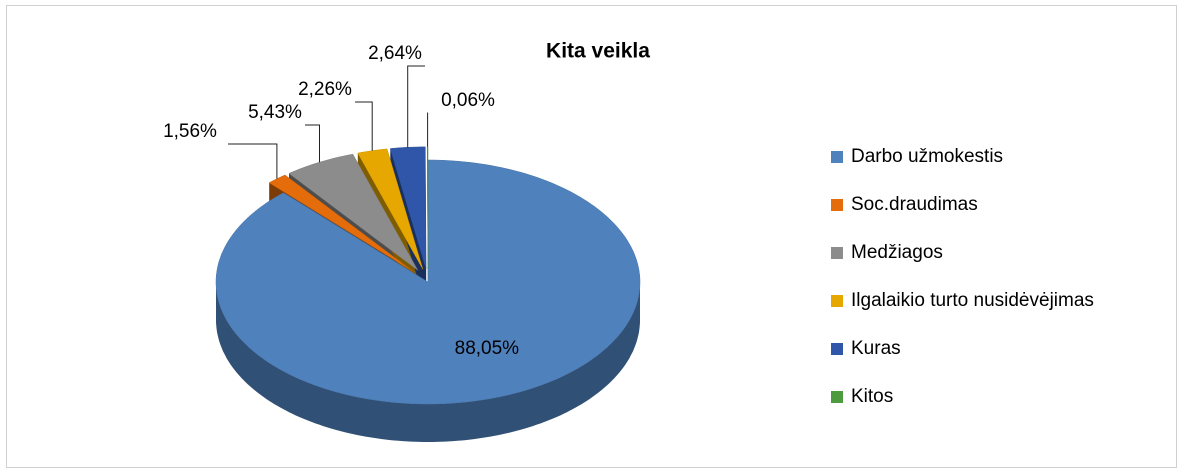 The image size is (1184, 475). I want to click on data-label: 2,26%, so click(325, 89).